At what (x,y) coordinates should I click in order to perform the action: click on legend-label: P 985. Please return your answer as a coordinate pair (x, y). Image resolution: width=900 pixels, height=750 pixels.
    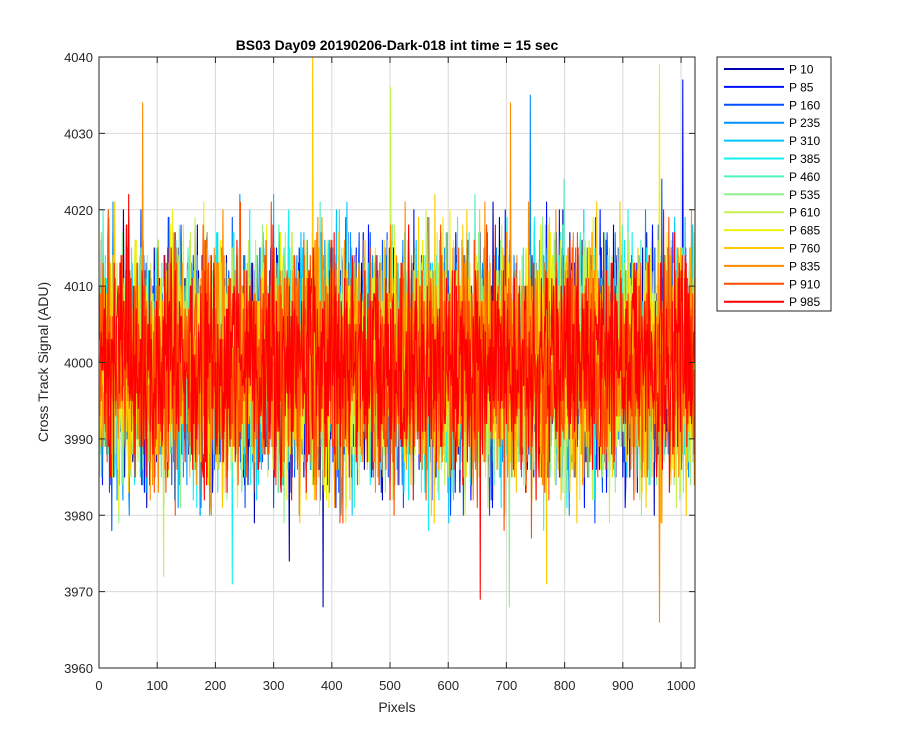
    Looking at the image, I should click on (804, 302).